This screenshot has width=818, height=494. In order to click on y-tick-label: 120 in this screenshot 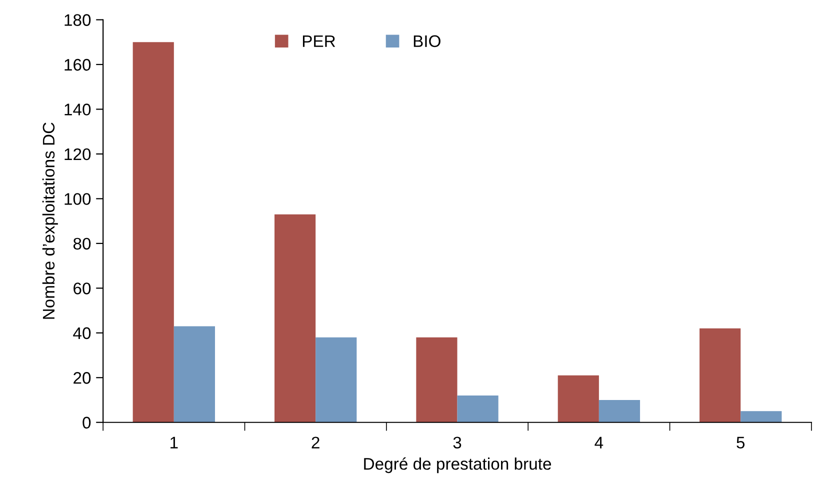, I will do `click(77, 154)`.